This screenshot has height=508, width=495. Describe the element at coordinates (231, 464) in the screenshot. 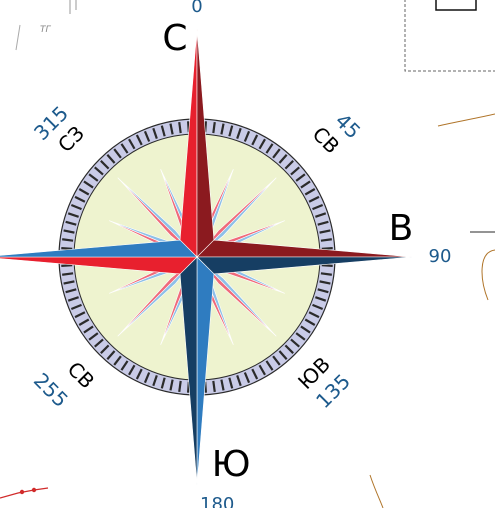

I see `cardinal-south-label: Ю` at that location.